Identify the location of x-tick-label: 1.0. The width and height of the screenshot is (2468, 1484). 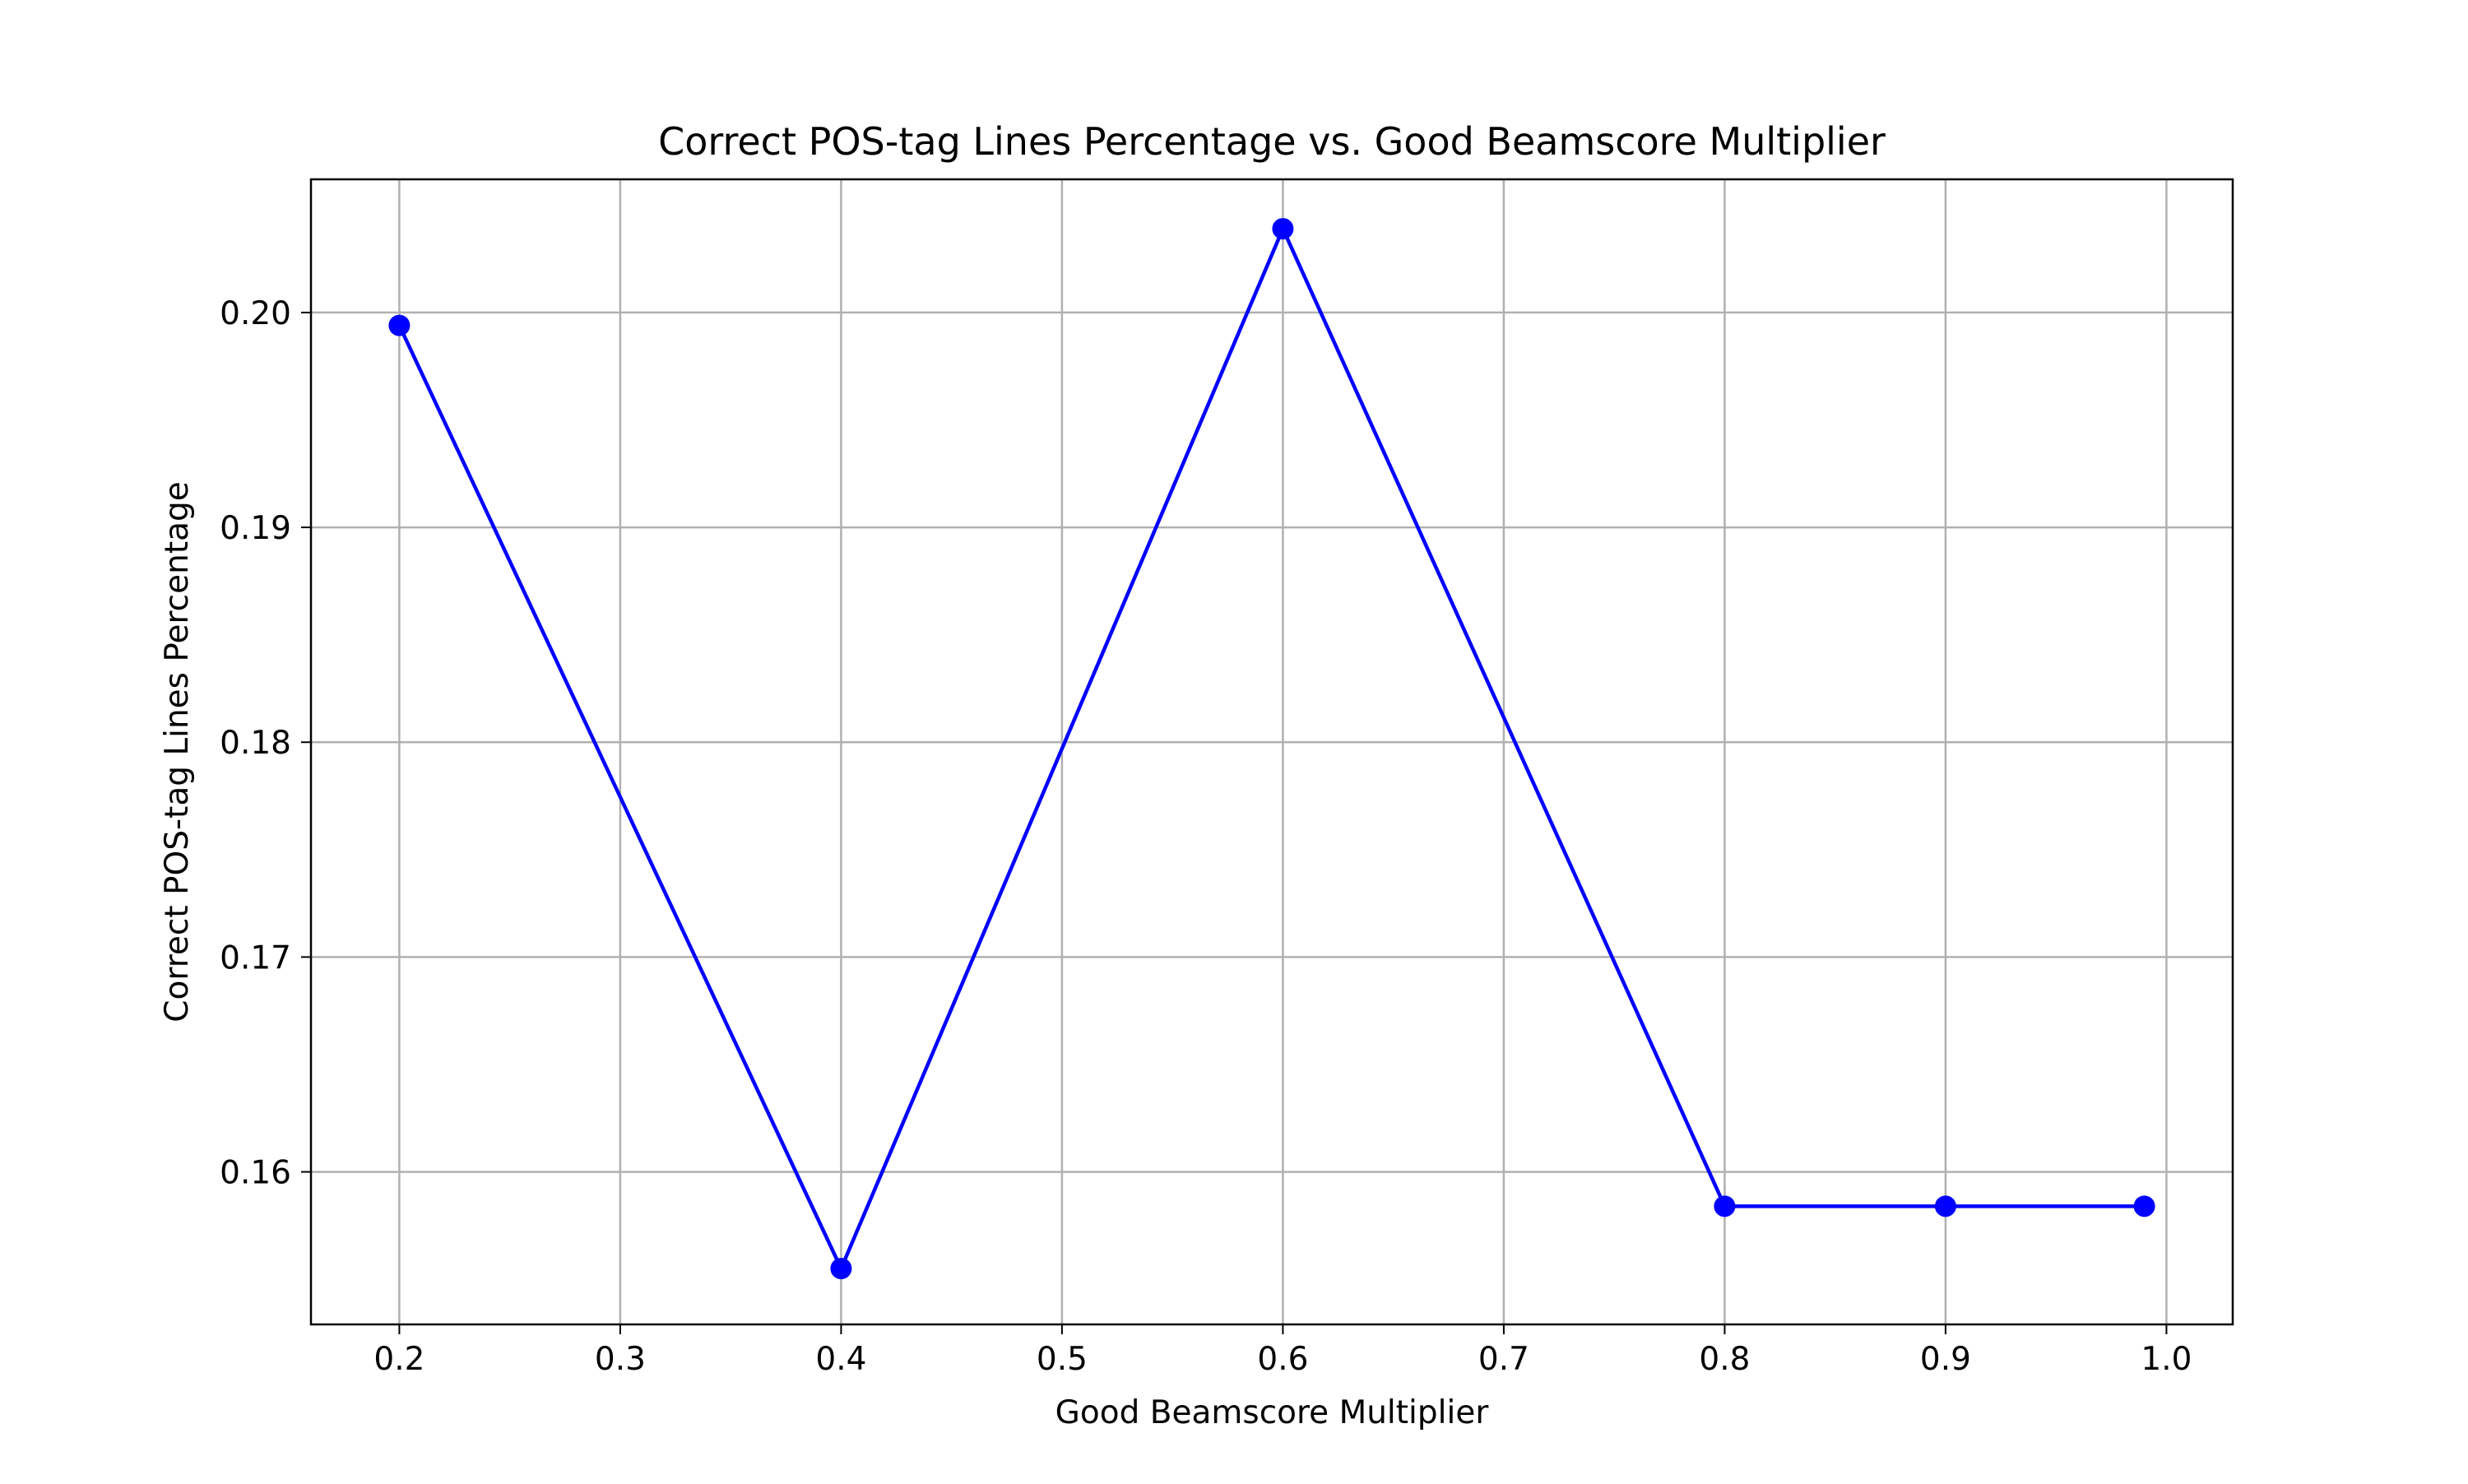
(2166, 1359).